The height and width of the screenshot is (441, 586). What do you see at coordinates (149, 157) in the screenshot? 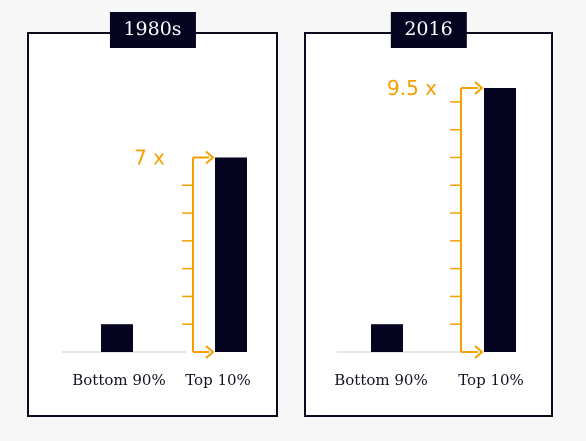
I see `multiplier-label: 7 x` at bounding box center [149, 157].